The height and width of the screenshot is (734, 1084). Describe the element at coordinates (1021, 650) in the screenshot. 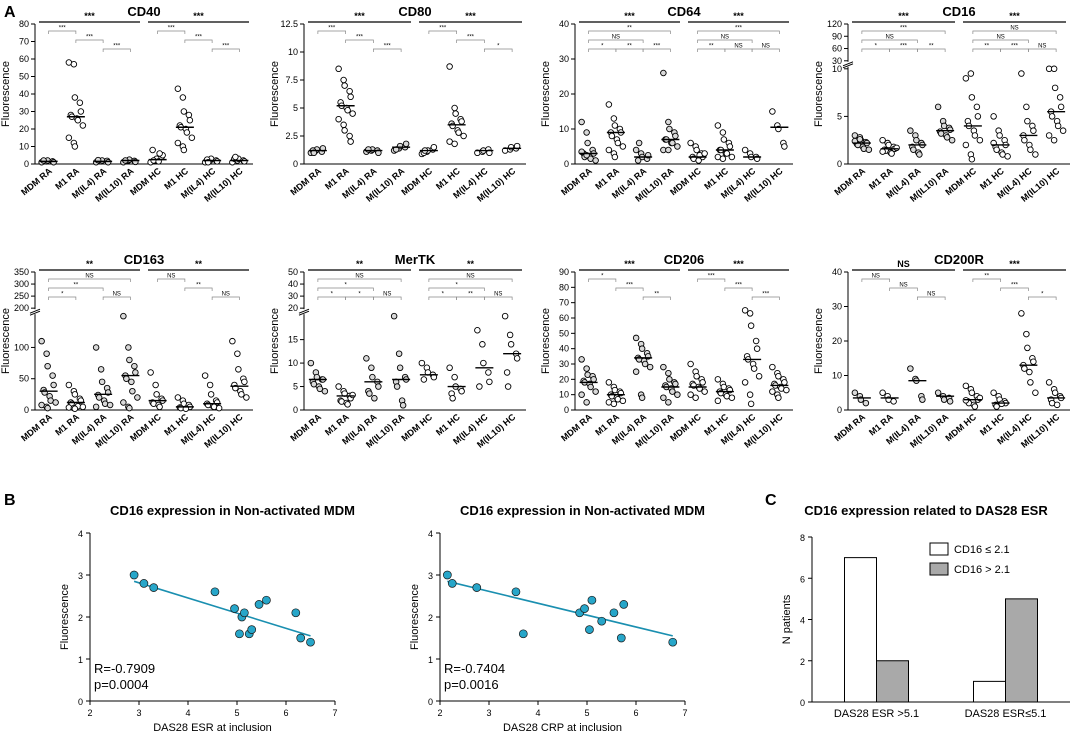

I see `bar` at that location.